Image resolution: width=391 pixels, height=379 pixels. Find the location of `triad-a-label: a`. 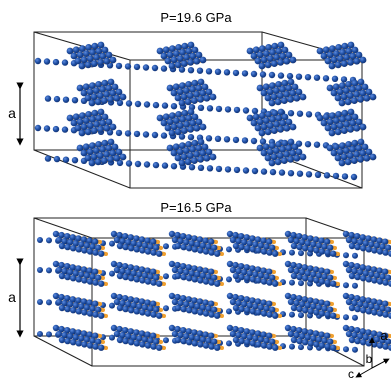

triad-a-label: a is located at coordinates (384, 335).